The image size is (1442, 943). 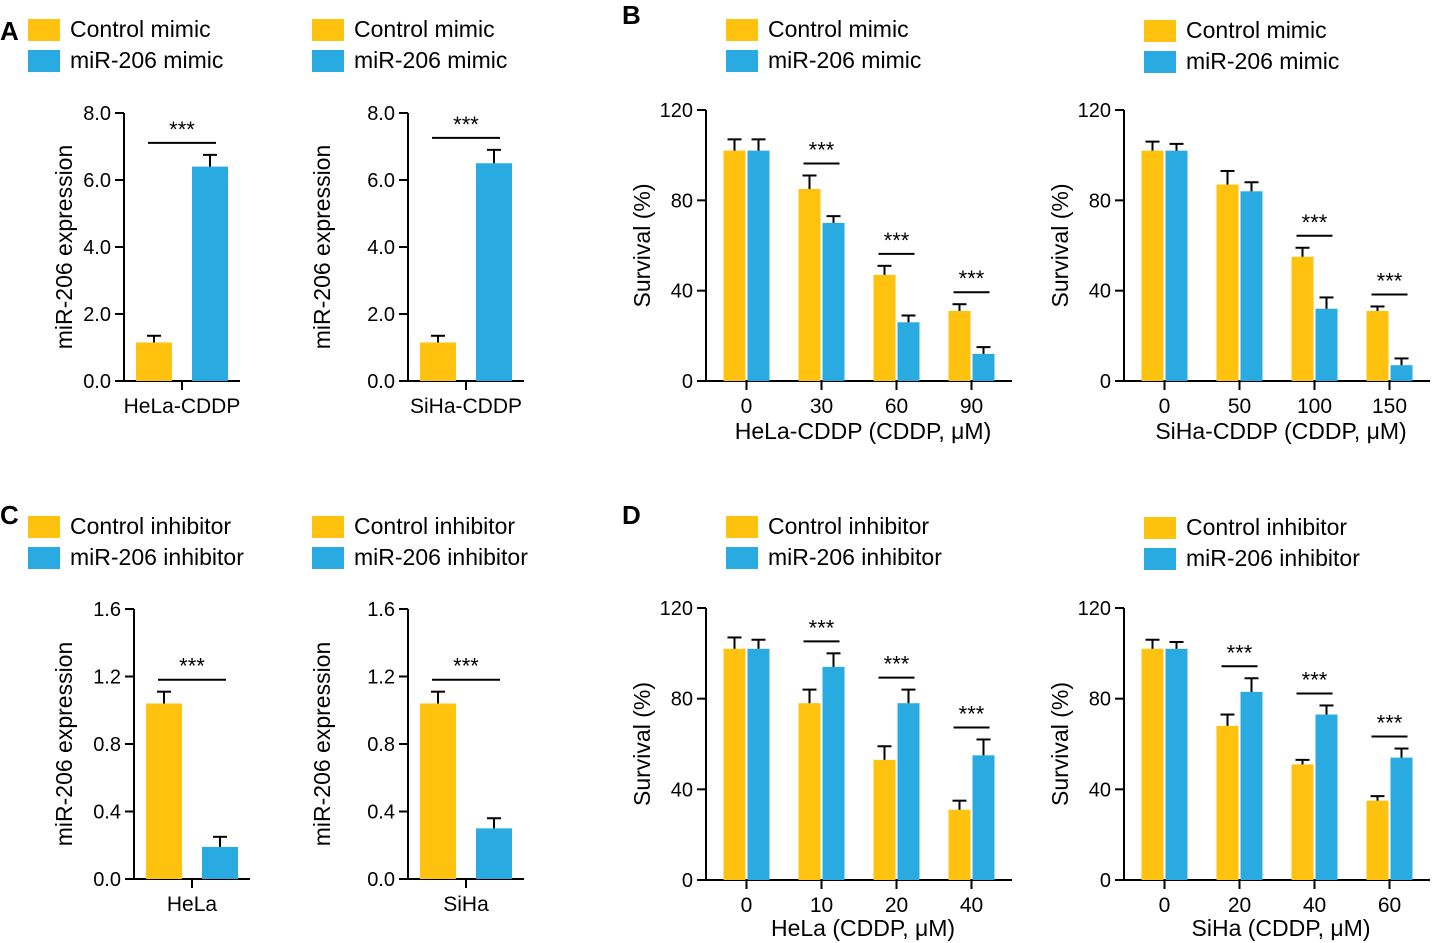 What do you see at coordinates (821, 406) in the screenshot?
I see `x-tick-label: 30` at bounding box center [821, 406].